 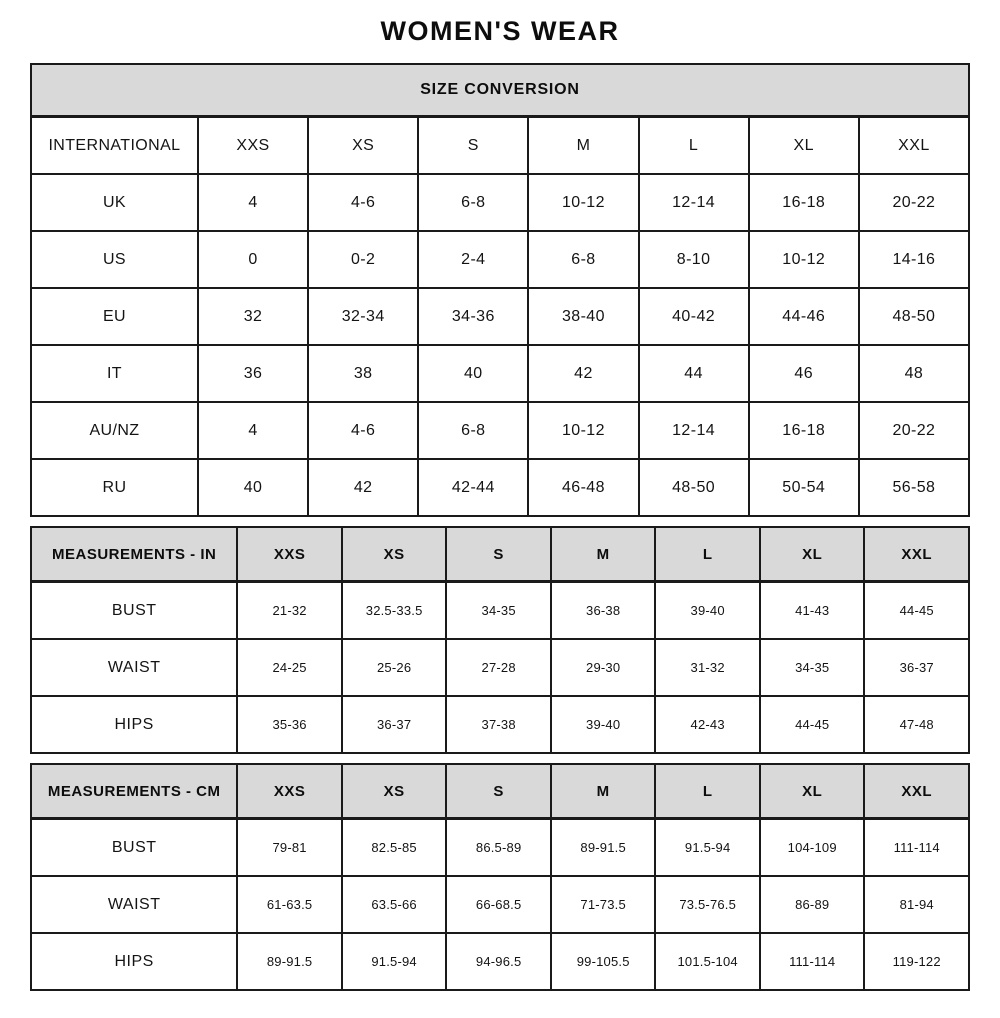 I want to click on size-value: 32, so click(x=253, y=316).